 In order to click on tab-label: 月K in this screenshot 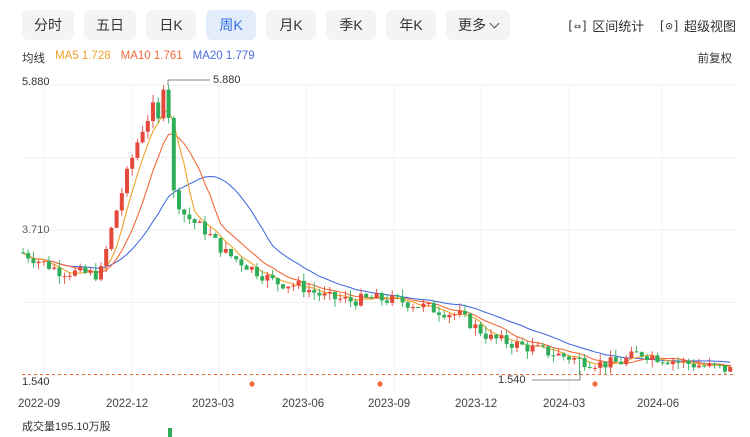, I will do `click(291, 25)`.